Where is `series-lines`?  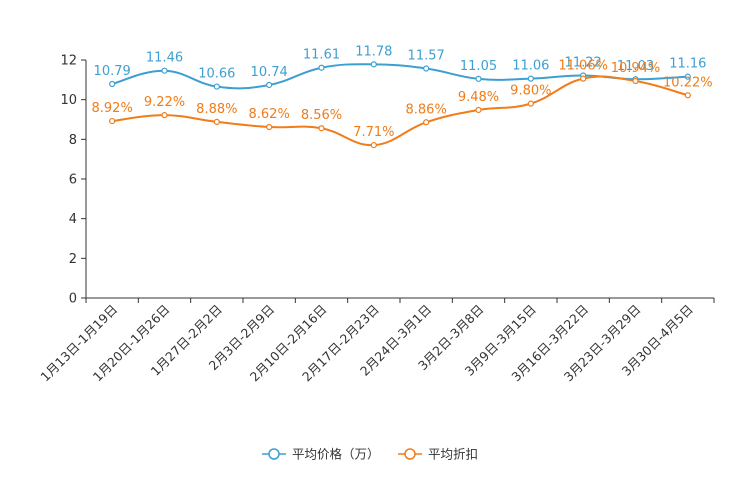
series-lines is located at coordinates (400, 105).